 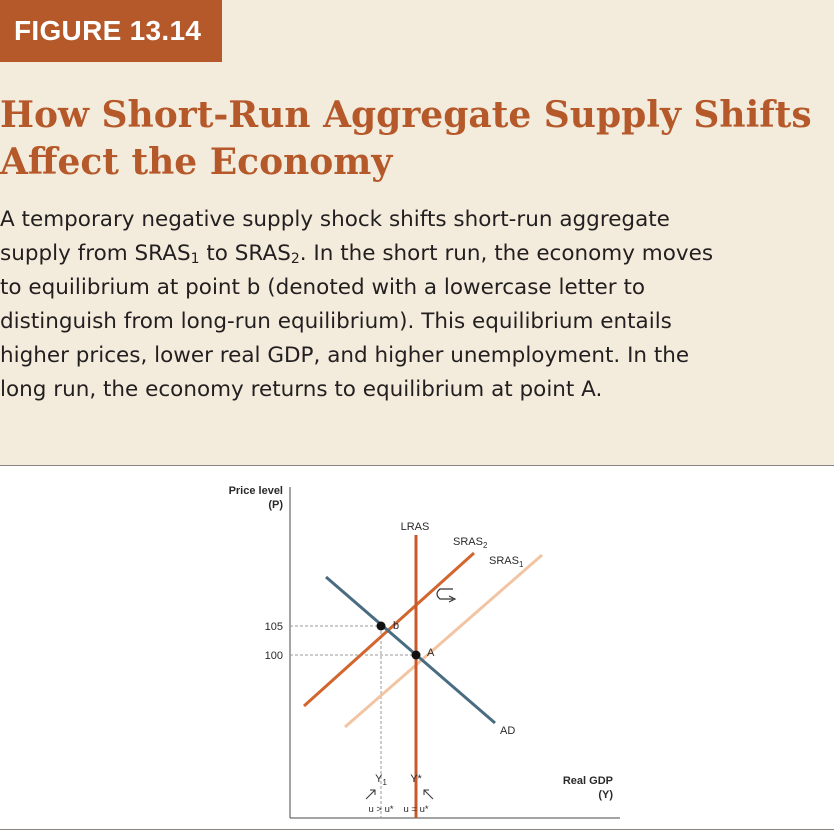 What do you see at coordinates (373, 792) in the screenshot?
I see `note-arrow-head-y1` at bounding box center [373, 792].